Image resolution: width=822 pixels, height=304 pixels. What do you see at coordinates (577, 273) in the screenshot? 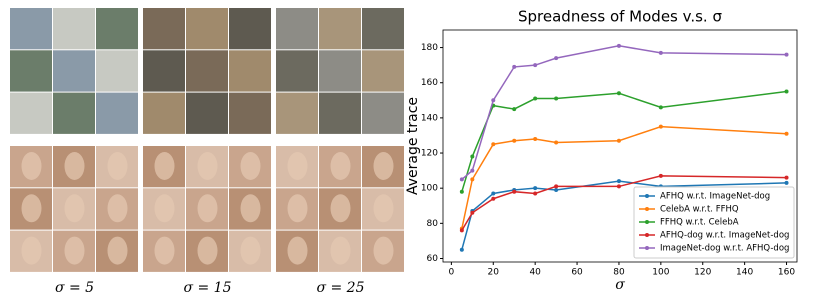
I see `x-tick-label: 60` at bounding box center [577, 273].